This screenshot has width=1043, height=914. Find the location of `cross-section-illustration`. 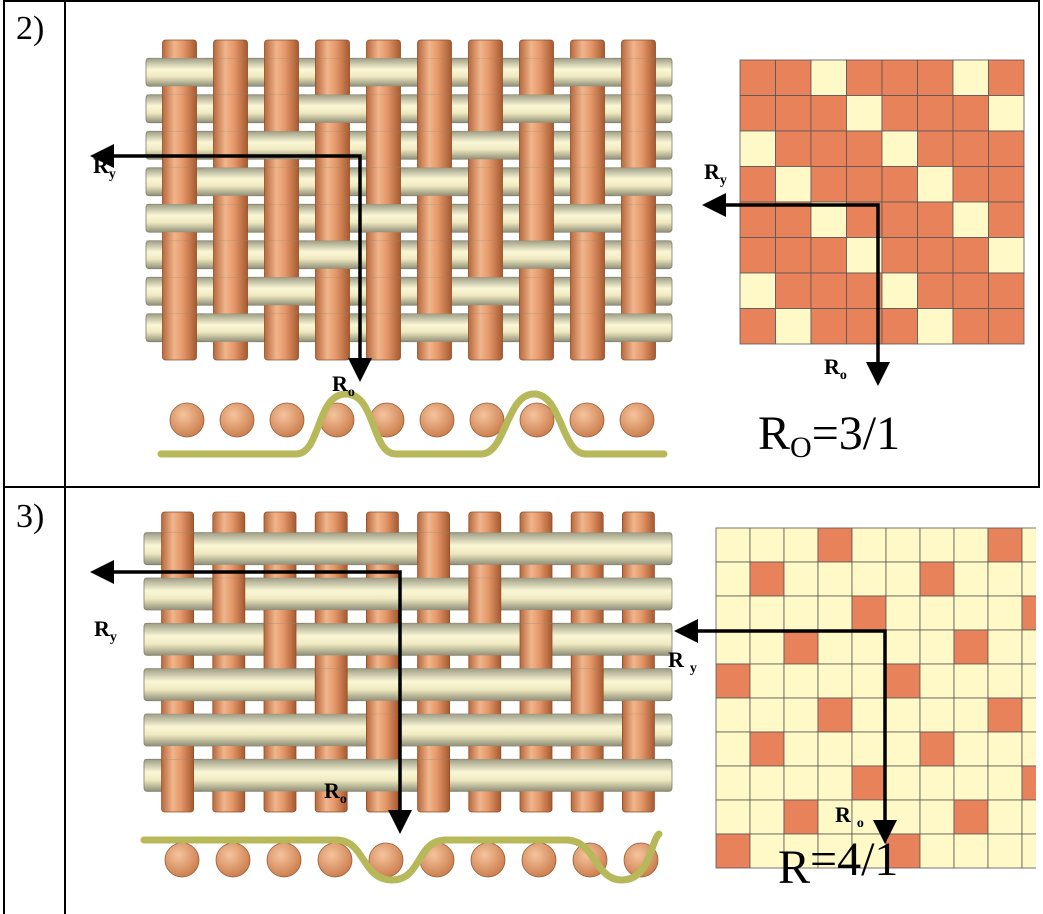

cross-section-illustration is located at coordinates (401, 857).